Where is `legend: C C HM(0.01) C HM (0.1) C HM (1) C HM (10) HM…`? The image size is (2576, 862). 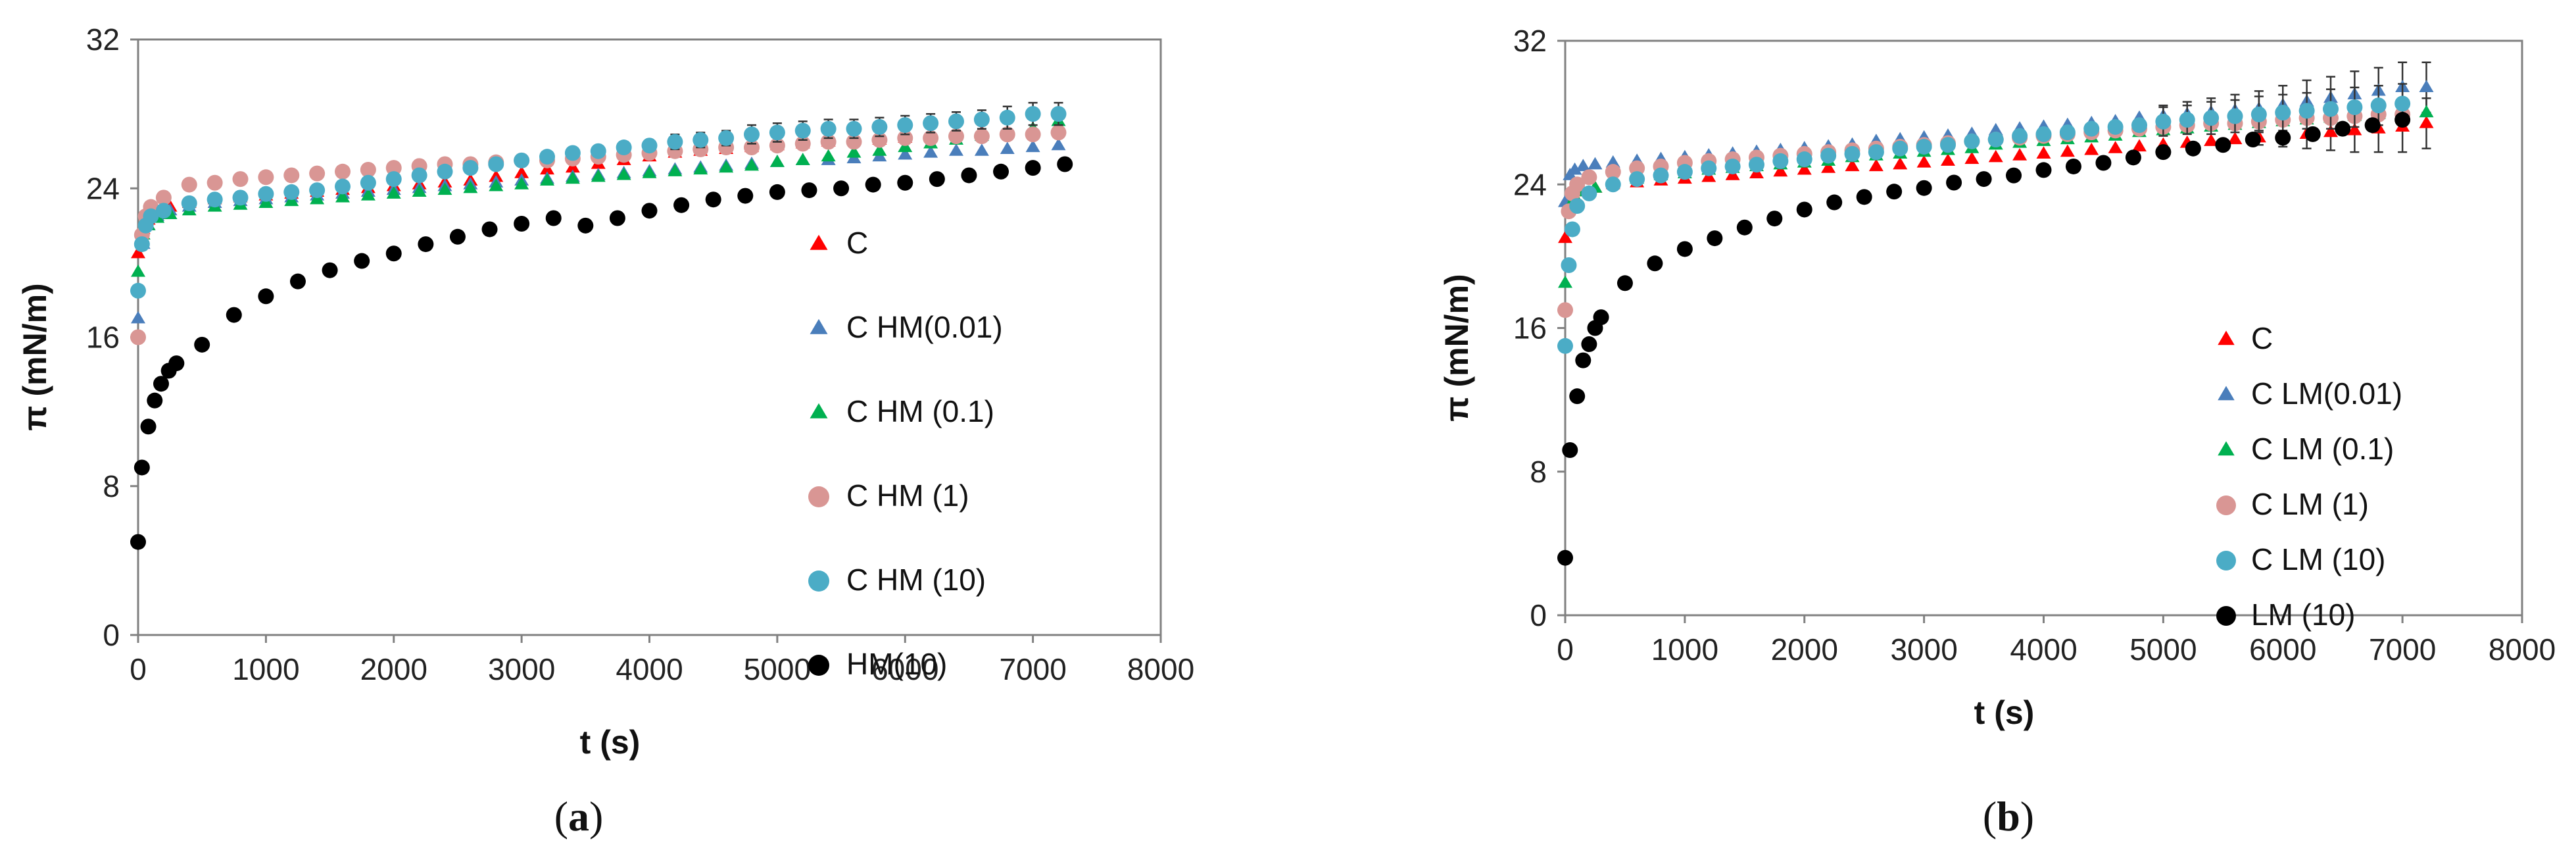 legend: C C HM(0.01) C HM (0.1) C HM (1) C HM (10) HM… is located at coordinates (906, 454).